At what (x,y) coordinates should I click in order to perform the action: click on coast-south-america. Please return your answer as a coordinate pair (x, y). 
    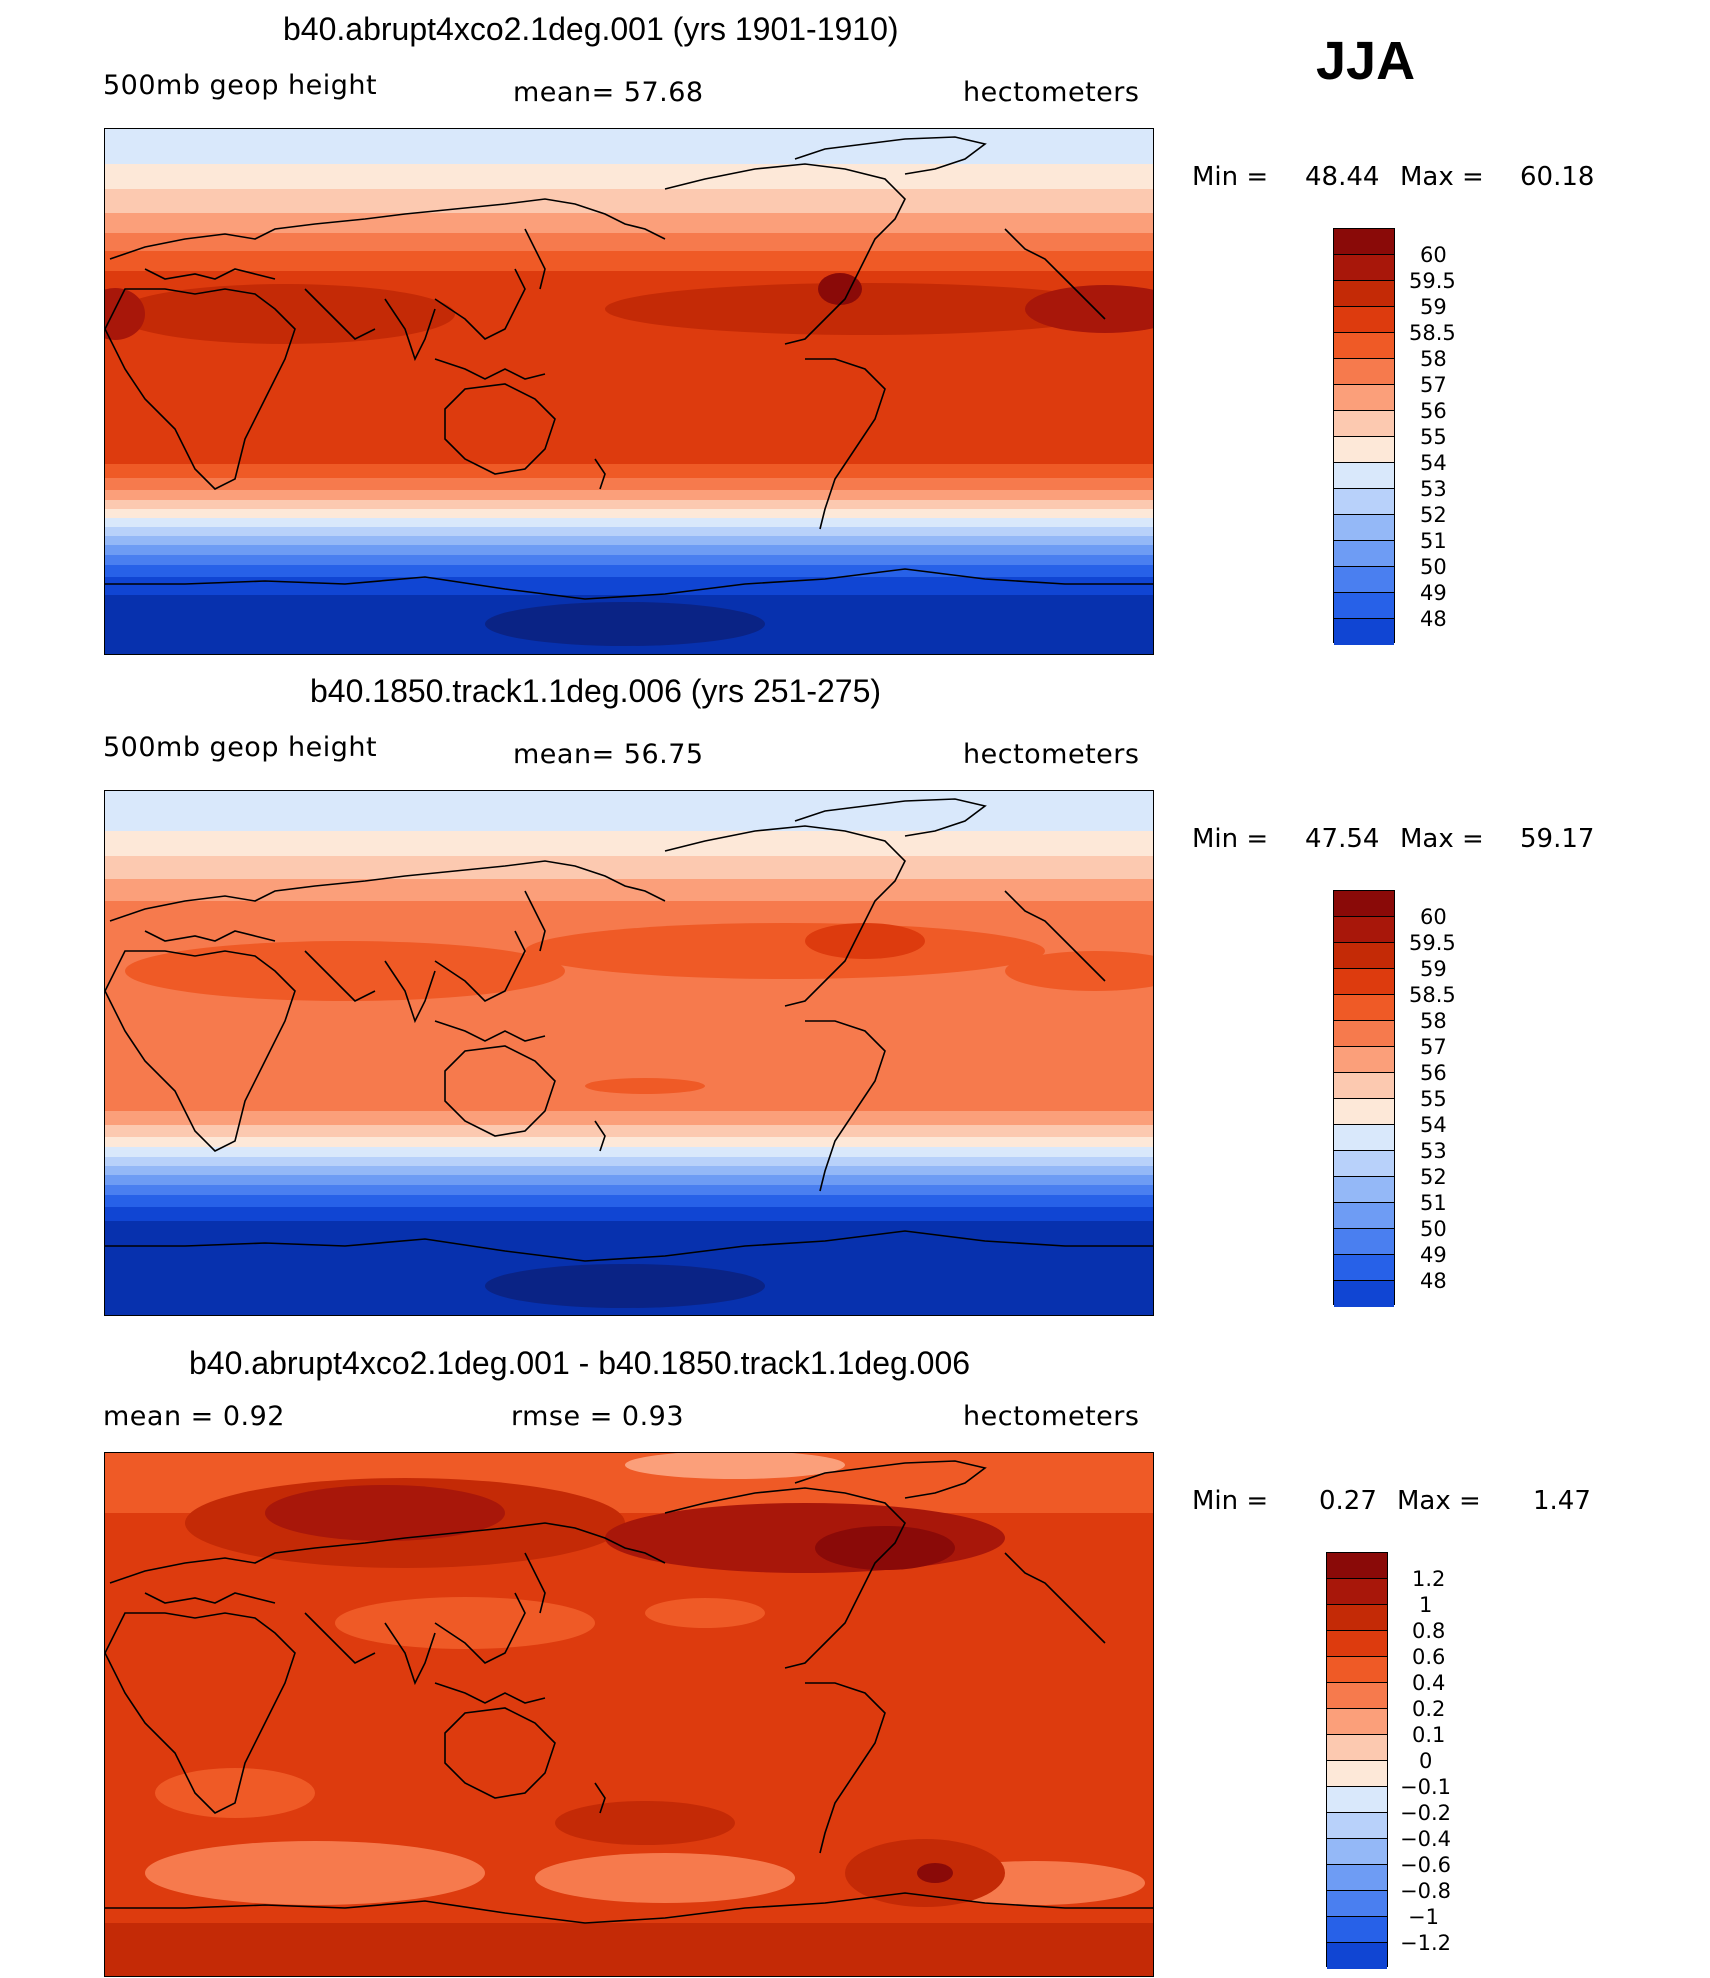
    Looking at the image, I should click on (845, 1106).